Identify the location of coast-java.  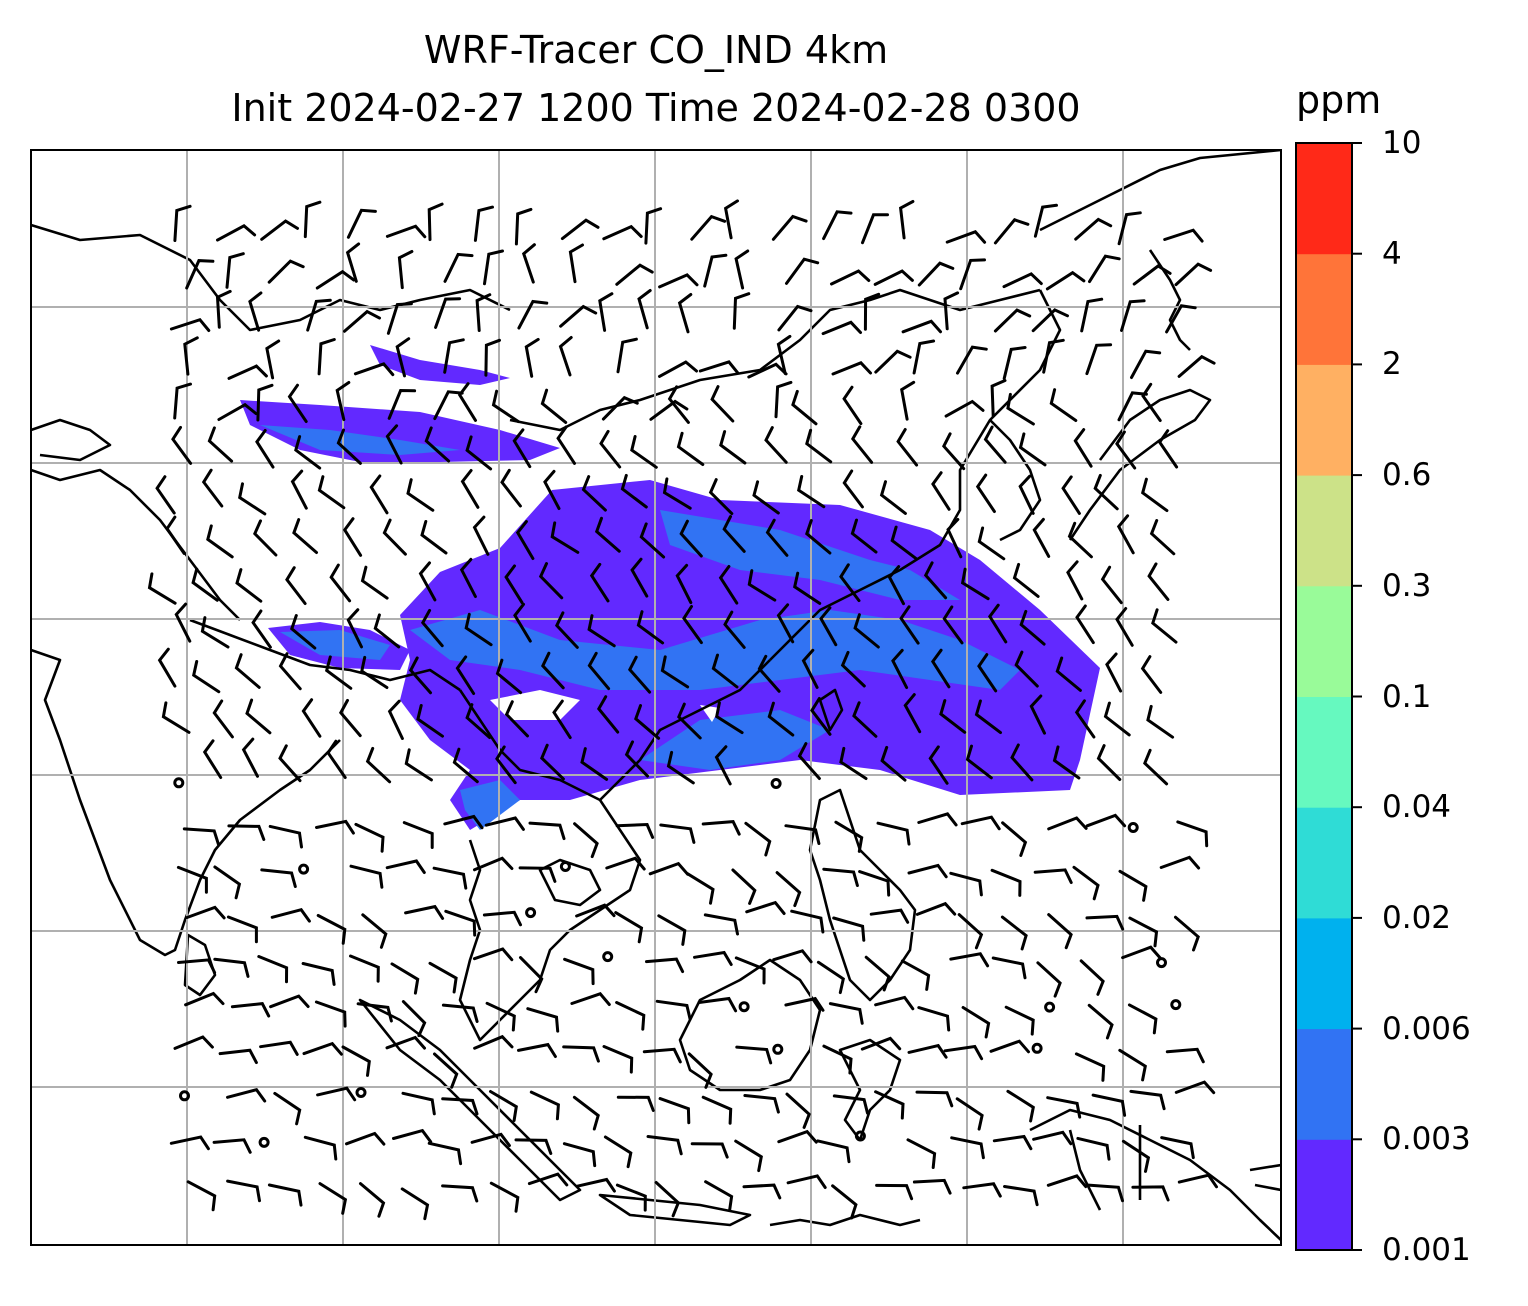
(675, 1210).